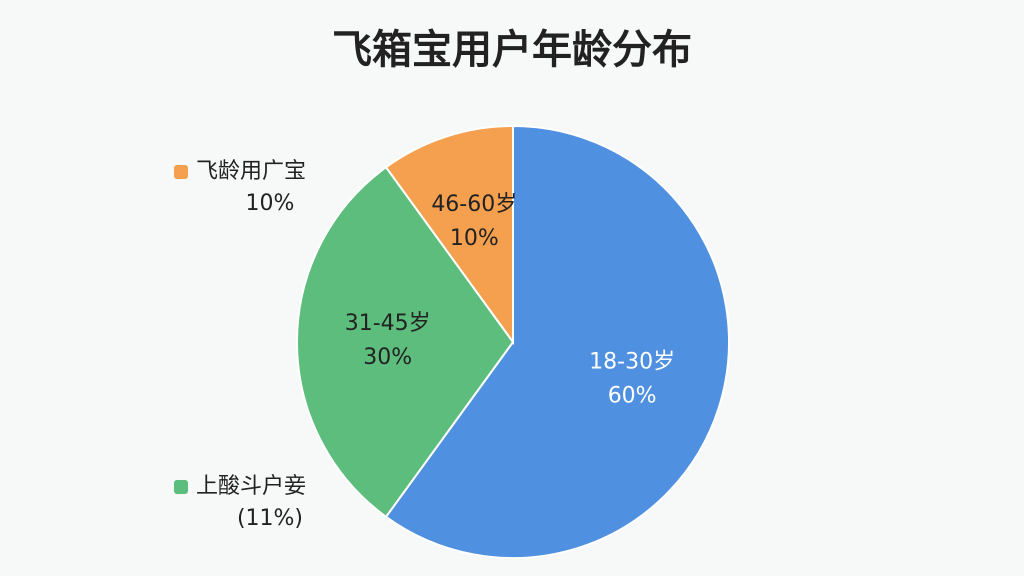 The width and height of the screenshot is (1024, 576). I want to click on annotation-label: 飞龄用广宝, so click(251, 171).